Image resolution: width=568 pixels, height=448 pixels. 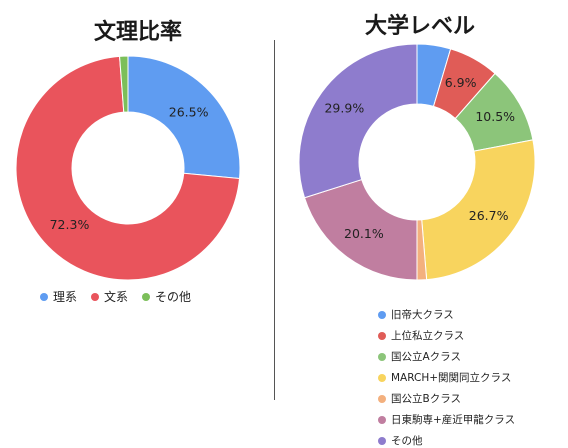 I want to click on legend-item-文系: 文系, so click(x=109, y=296).